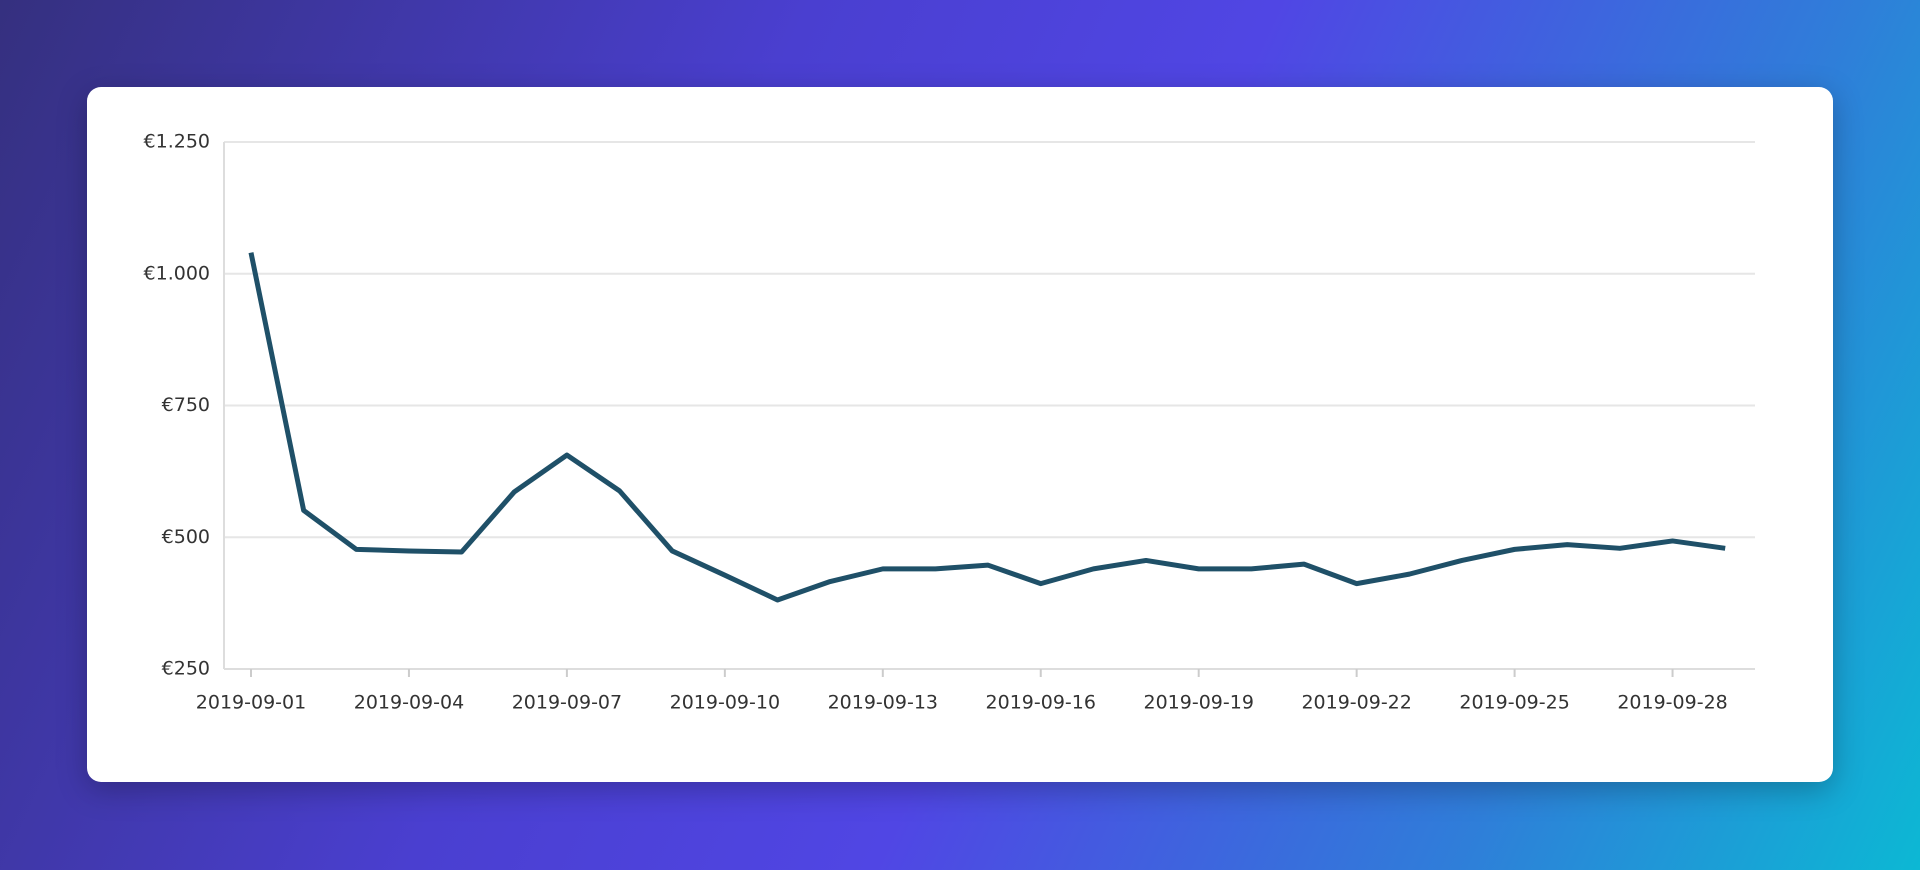 The width and height of the screenshot is (1920, 870). I want to click on x-tick-label: 2019-09-22, so click(1356, 703).